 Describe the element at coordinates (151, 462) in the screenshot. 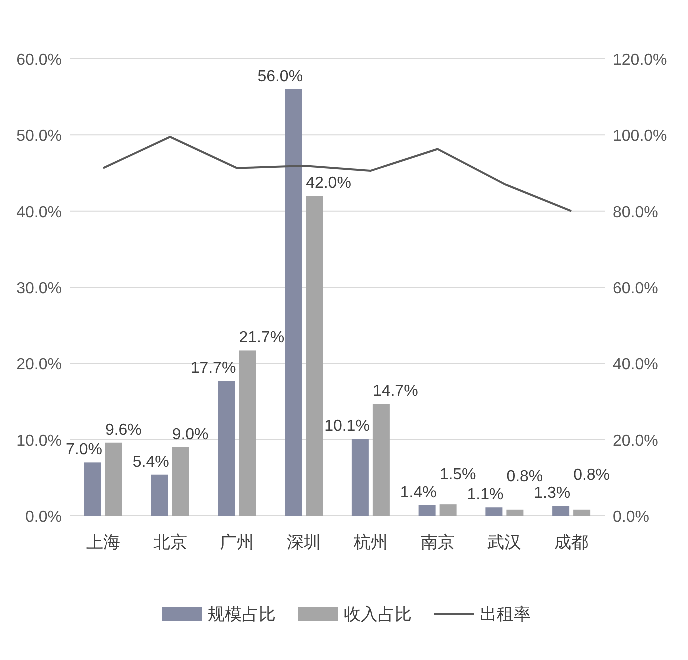

I see `data-label: 5.4%` at that location.